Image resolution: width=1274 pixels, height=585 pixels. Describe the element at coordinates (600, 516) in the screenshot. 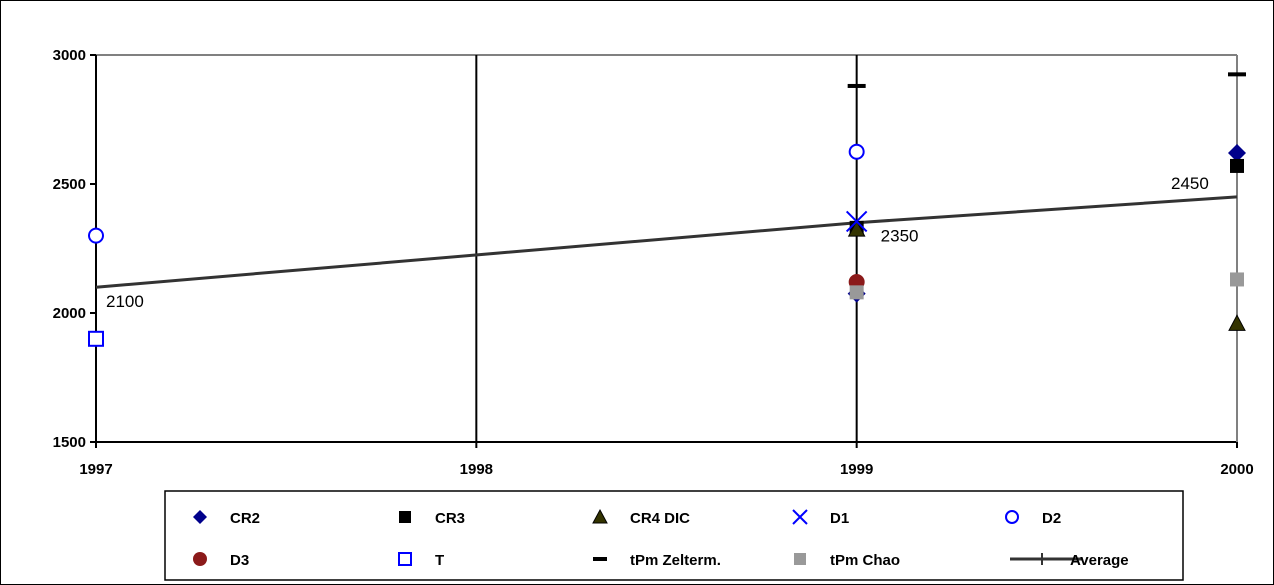

I see `legend-marker-cr4-dic` at that location.